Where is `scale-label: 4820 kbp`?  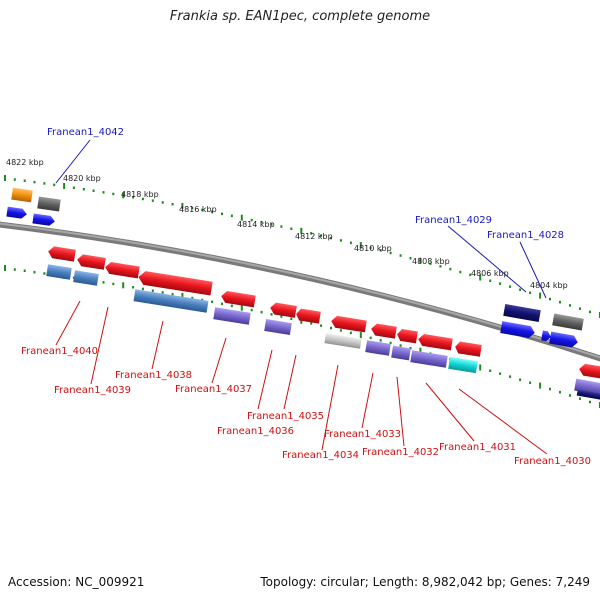 scale-label: 4820 kbp is located at coordinates (82, 178).